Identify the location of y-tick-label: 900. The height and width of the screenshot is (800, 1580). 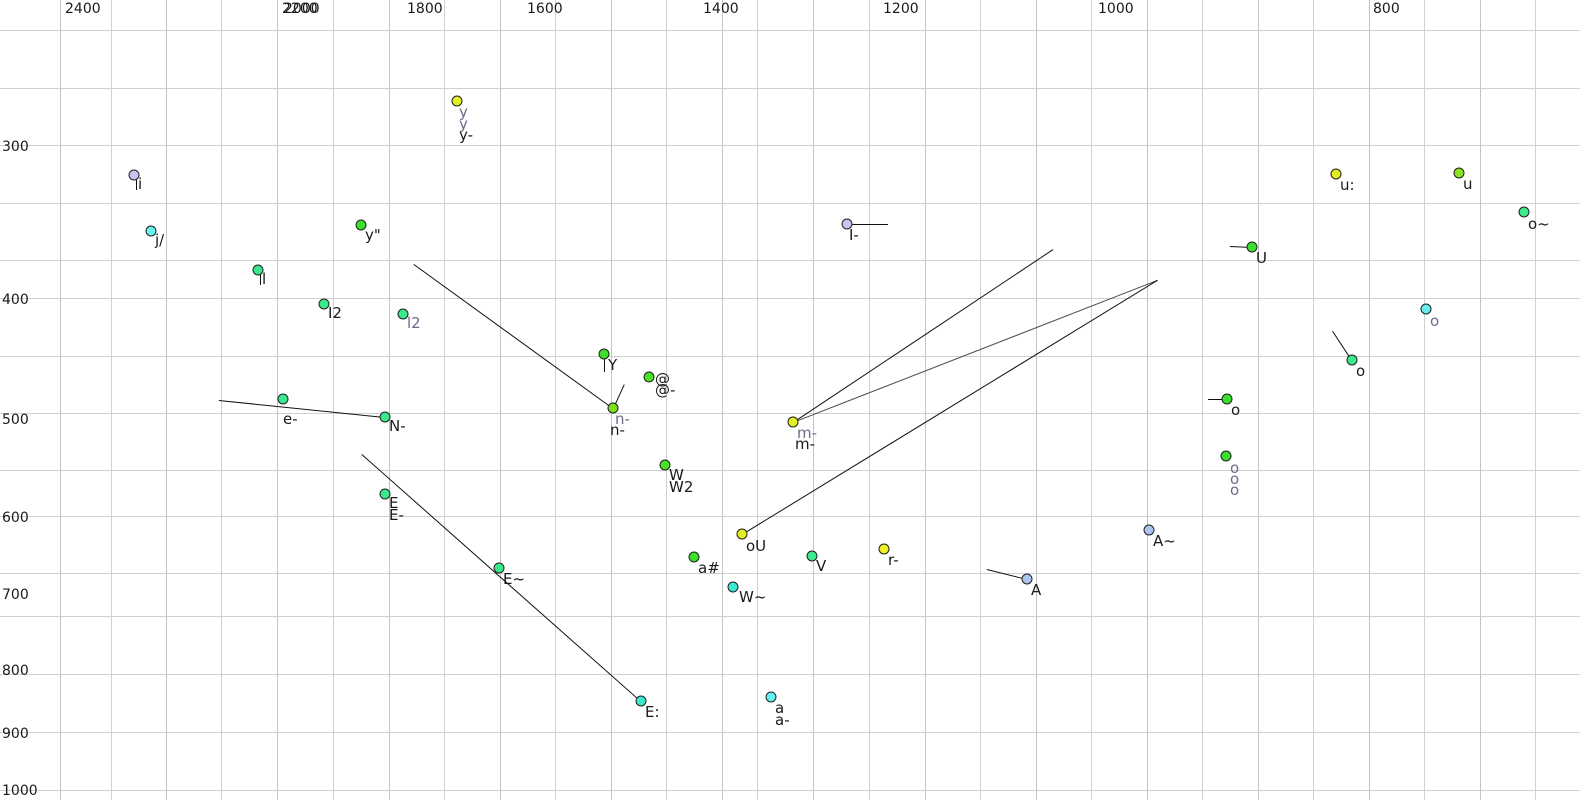
(15, 734).